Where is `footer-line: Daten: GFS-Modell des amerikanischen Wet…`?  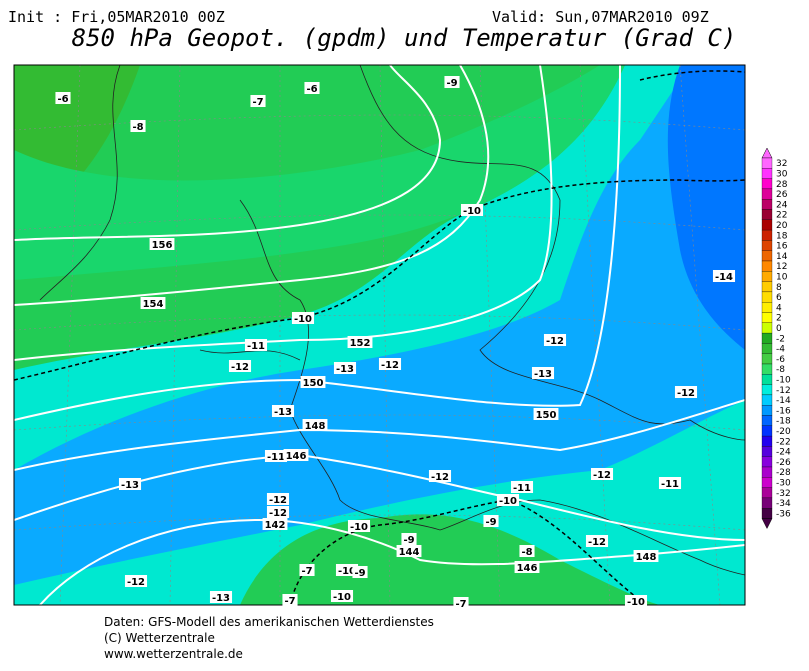
footer-line: Daten: GFS-Modell des amerikanischen Wet… is located at coordinates (269, 622).